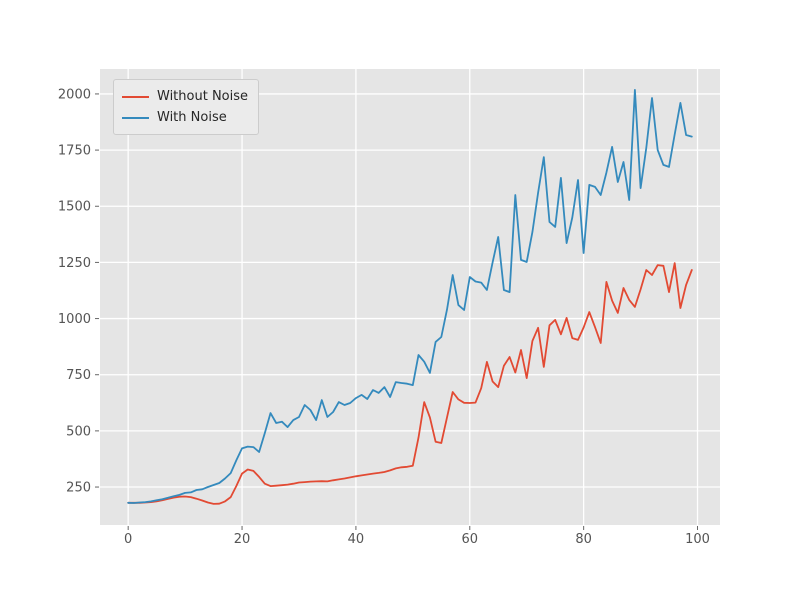 The height and width of the screenshot is (600, 800). I want to click on legend: Without Noise With Noise, so click(186, 107).